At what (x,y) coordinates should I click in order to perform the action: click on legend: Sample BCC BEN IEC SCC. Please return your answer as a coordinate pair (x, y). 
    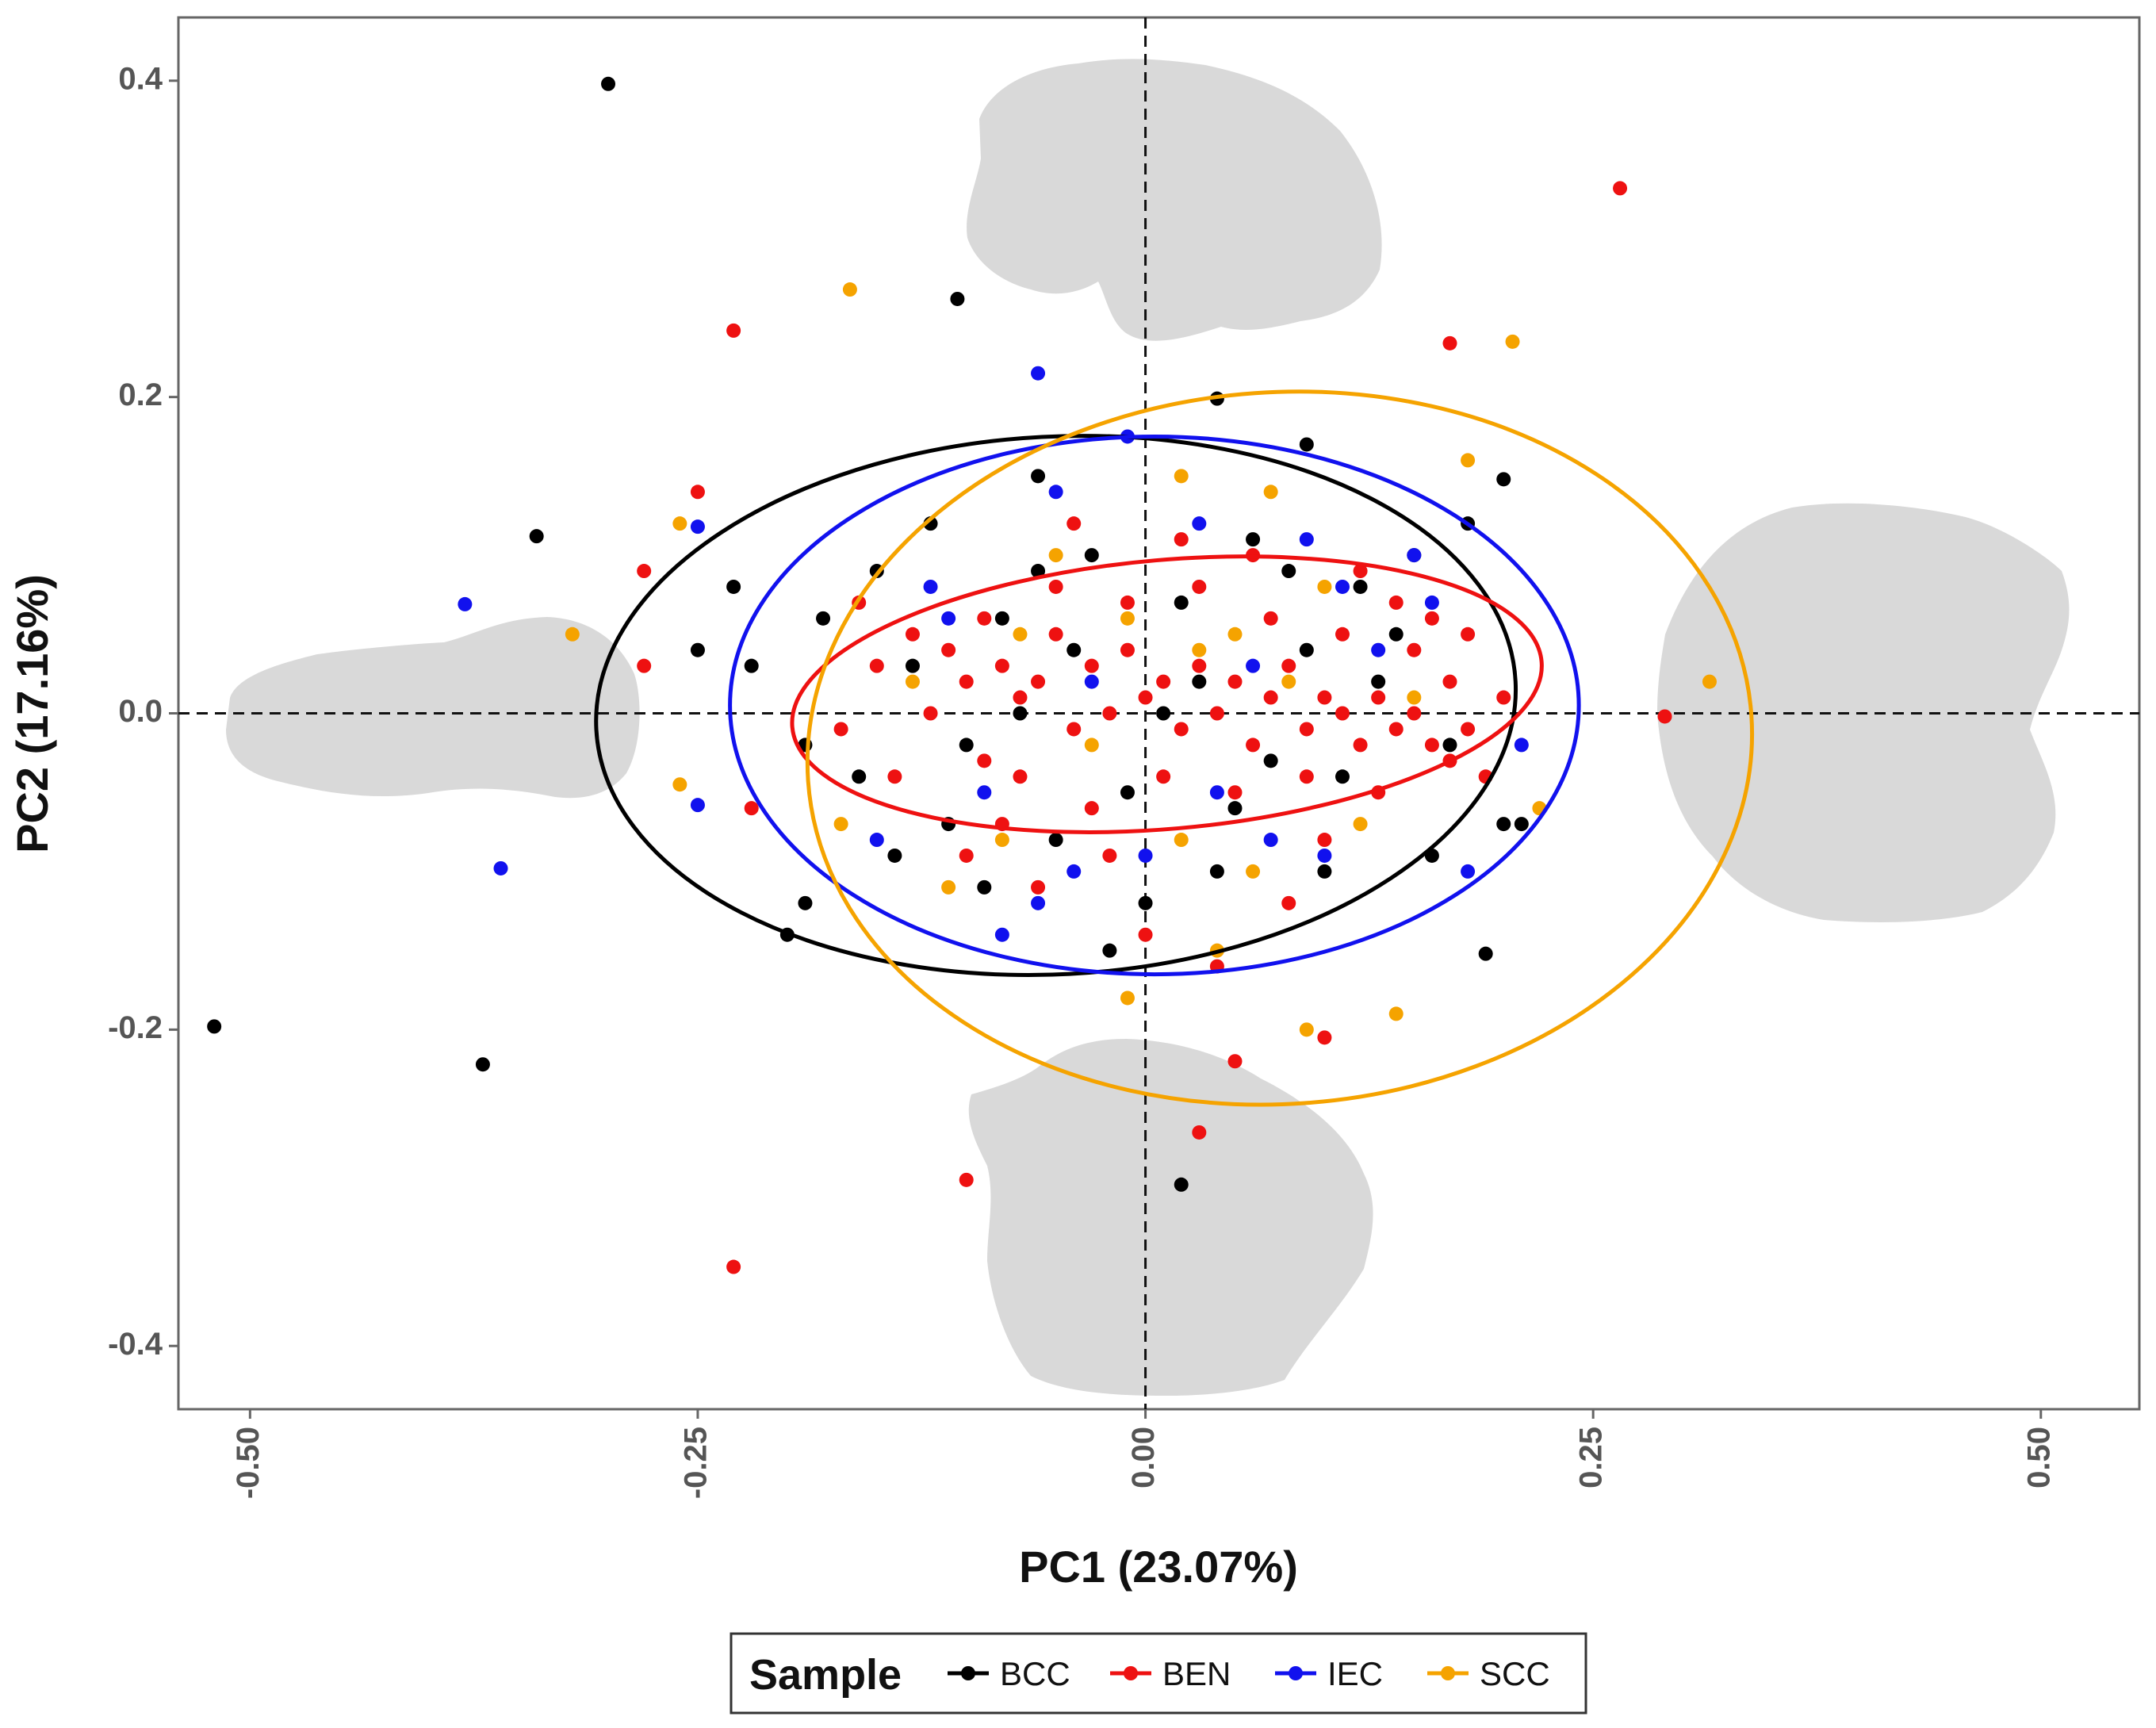
    Looking at the image, I should click on (1158, 1673).